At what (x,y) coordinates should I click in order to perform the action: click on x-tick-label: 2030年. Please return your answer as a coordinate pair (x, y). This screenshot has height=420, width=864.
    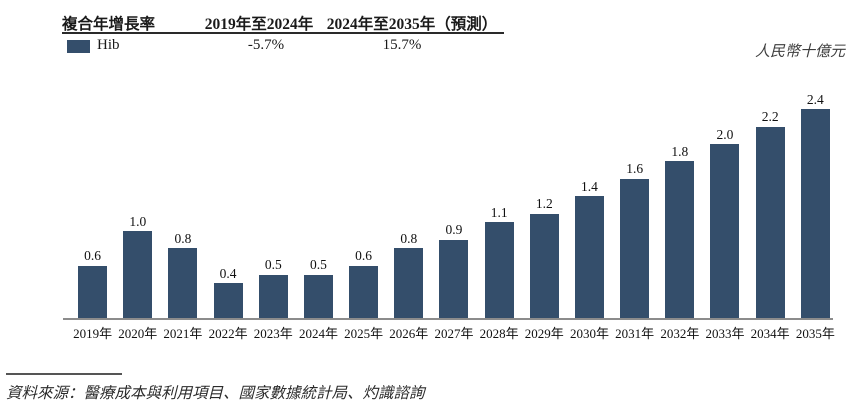
    Looking at the image, I should click on (589, 333).